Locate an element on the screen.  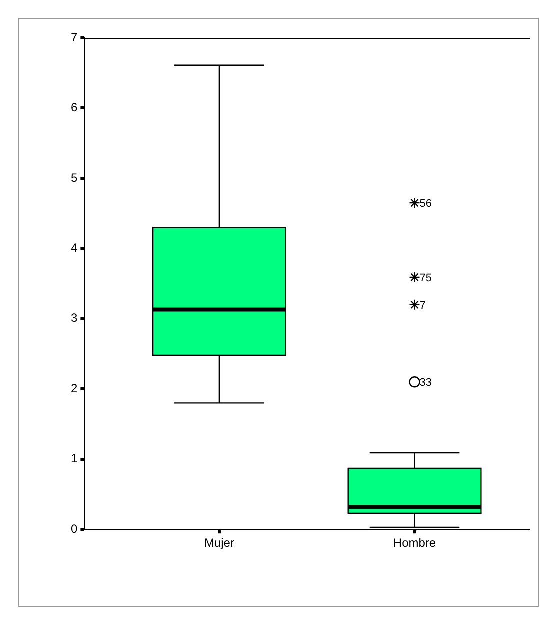
y-tick-label: 0 is located at coordinates (74, 529).